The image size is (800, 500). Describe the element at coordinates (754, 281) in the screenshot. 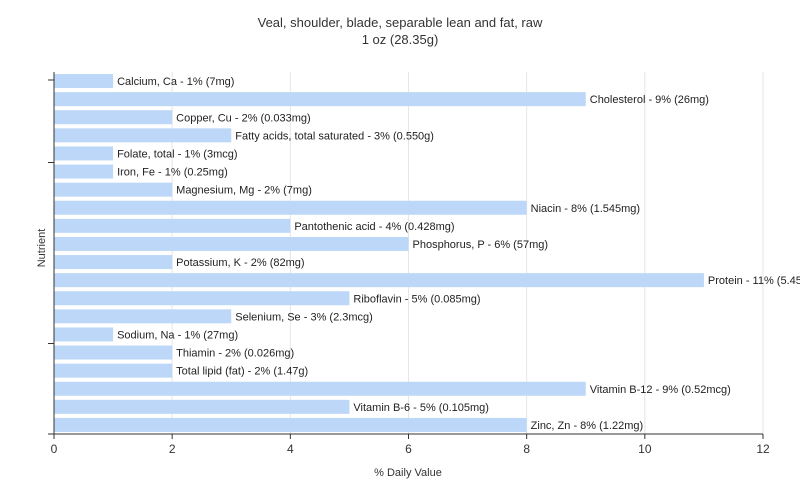

I see `bar-label: Protein - 11% (5.45g)` at that location.